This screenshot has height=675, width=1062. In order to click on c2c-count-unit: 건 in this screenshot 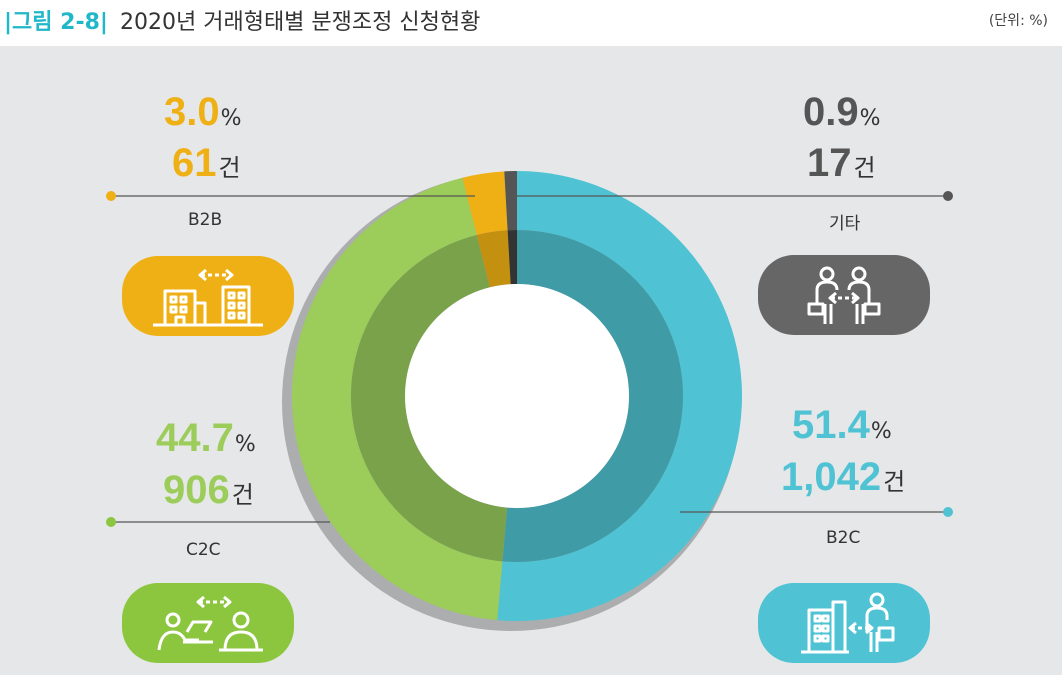, I will do `click(242, 495)`.